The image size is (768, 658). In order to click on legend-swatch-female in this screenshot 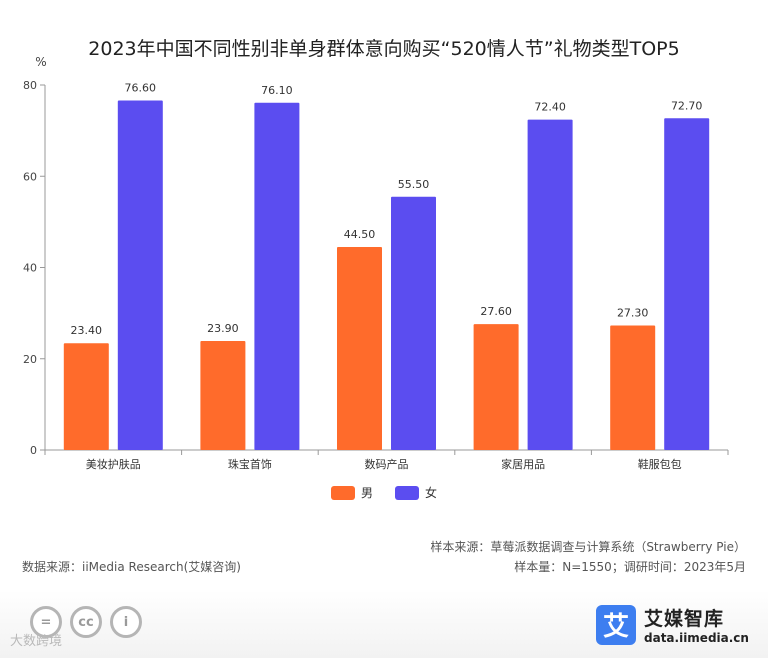, I will do `click(407, 492)`.